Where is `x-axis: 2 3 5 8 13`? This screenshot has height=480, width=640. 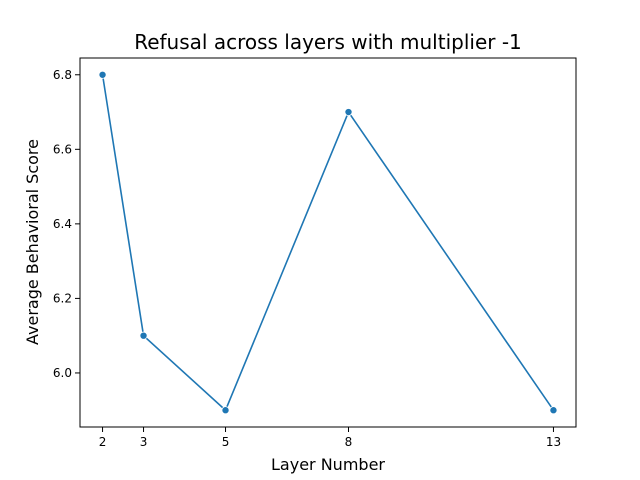 x-axis: 2 3 5 8 13 is located at coordinates (330, 438).